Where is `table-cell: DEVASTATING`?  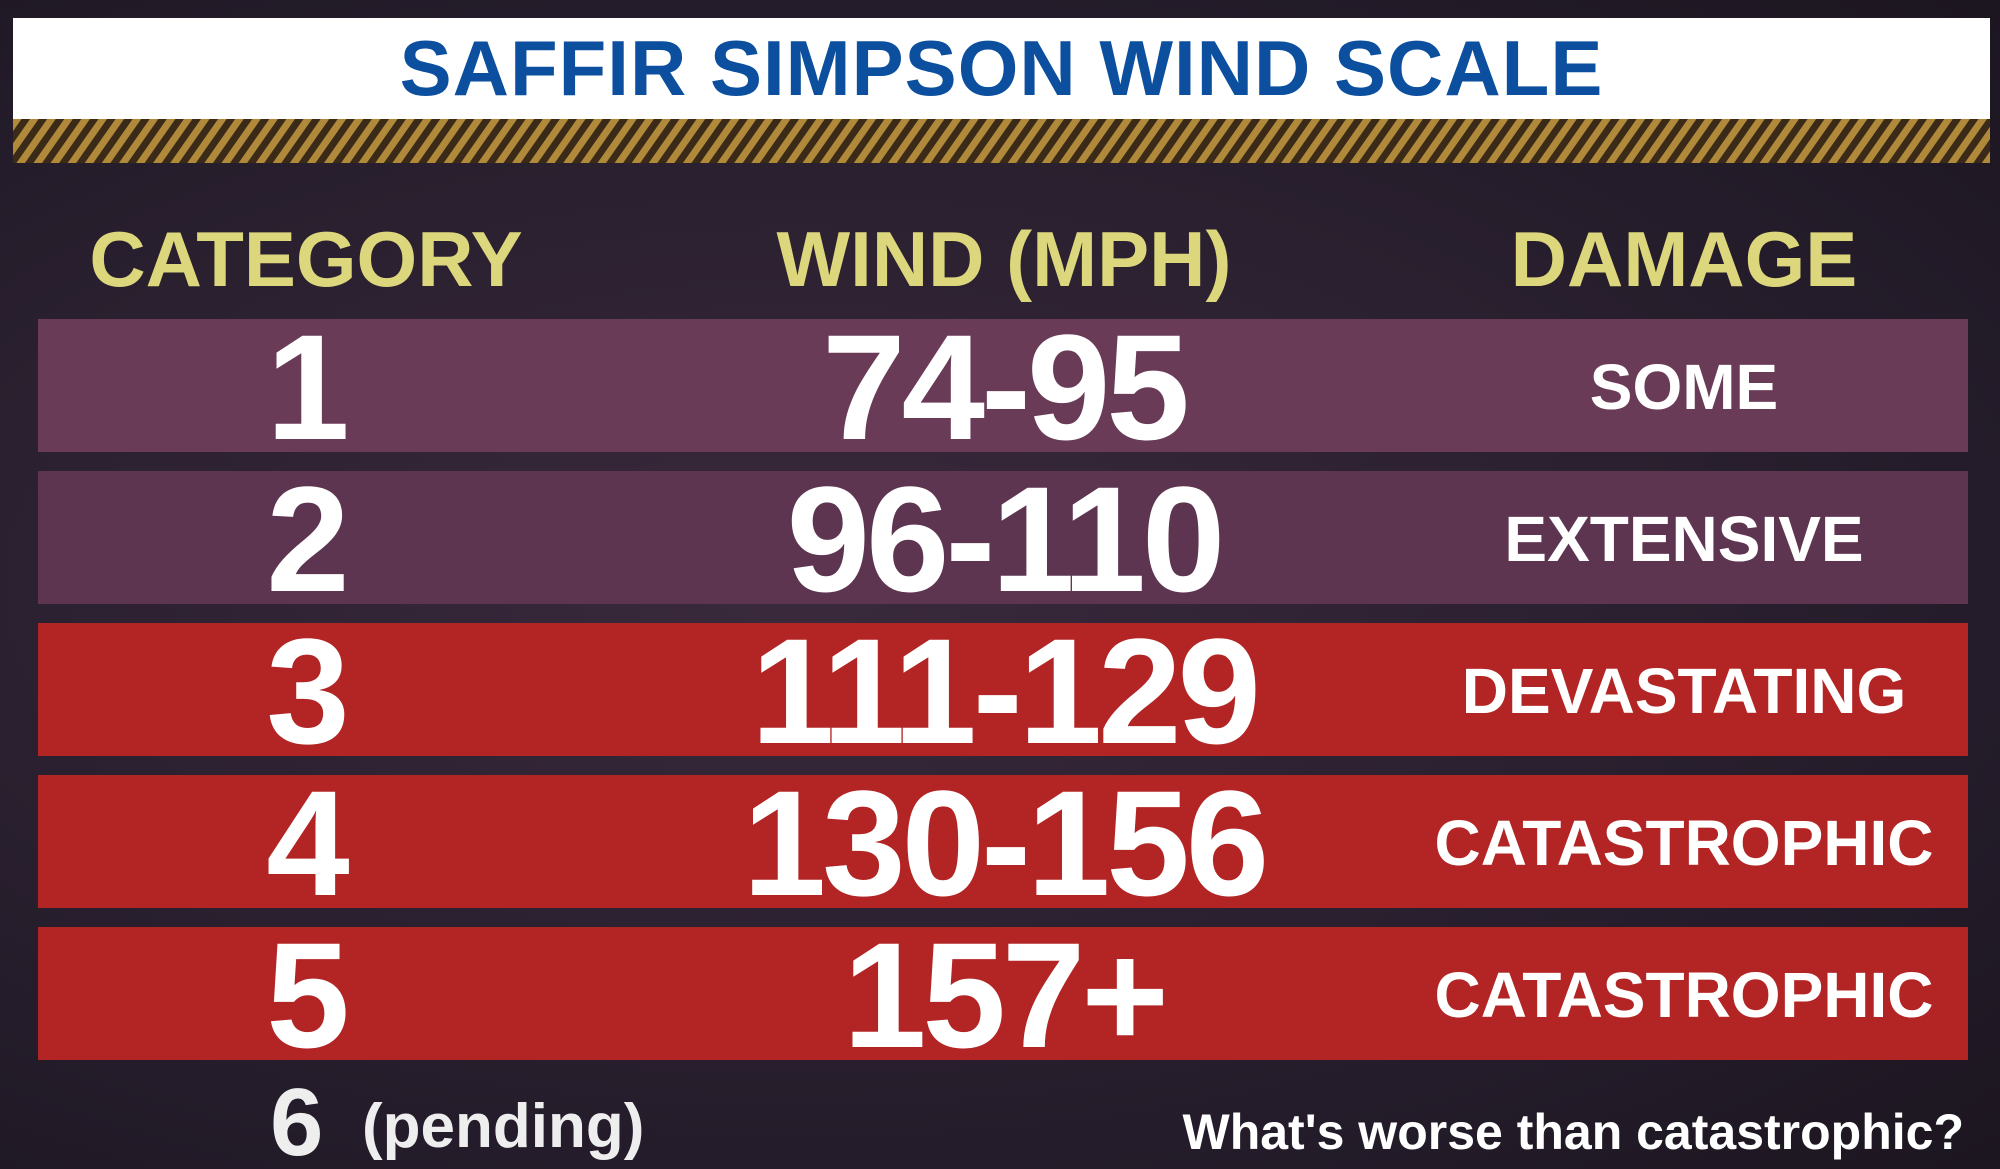
table-cell: DEVASTATING is located at coordinates (1684, 691).